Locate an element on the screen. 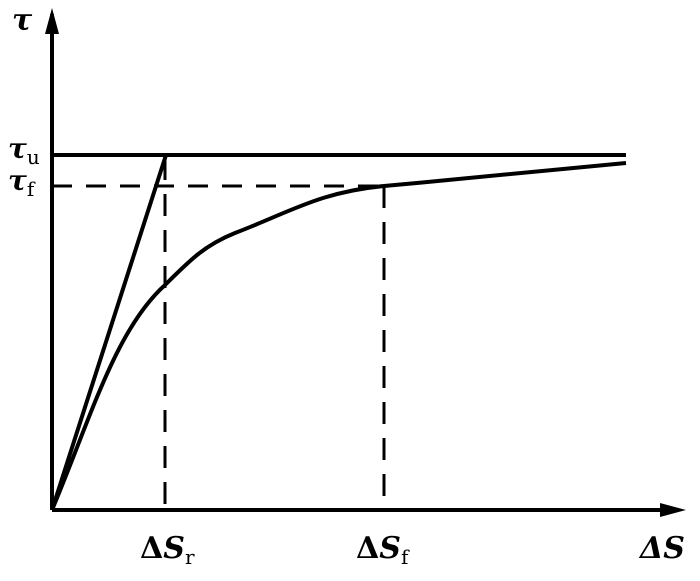 Image resolution: width=700 pixels, height=581 pixels. tick-tau-f: τf is located at coordinates (22, 182).